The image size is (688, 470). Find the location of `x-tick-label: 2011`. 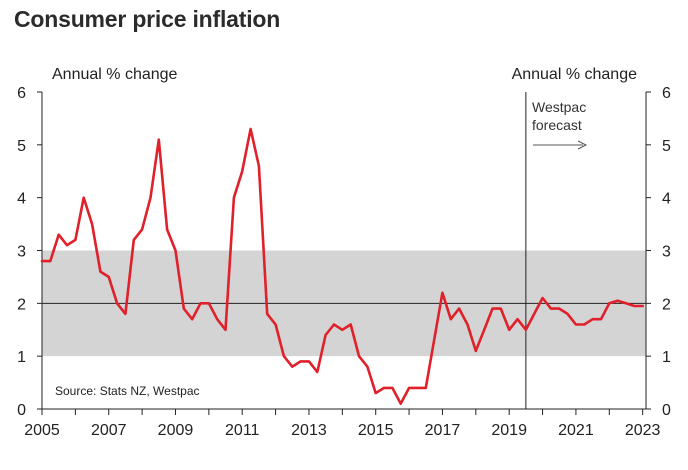

x-tick-label: 2011 is located at coordinates (242, 430).